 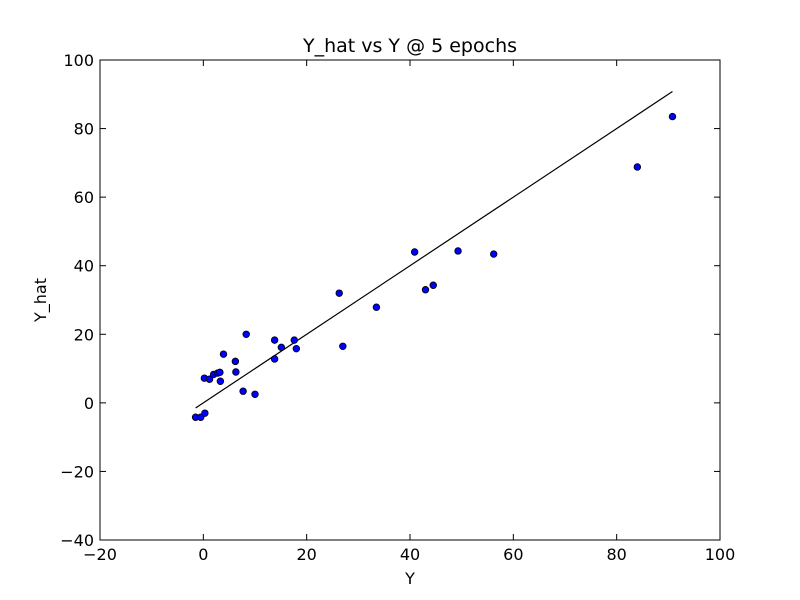 I want to click on y-tick-label: 40, so click(x=84, y=266).